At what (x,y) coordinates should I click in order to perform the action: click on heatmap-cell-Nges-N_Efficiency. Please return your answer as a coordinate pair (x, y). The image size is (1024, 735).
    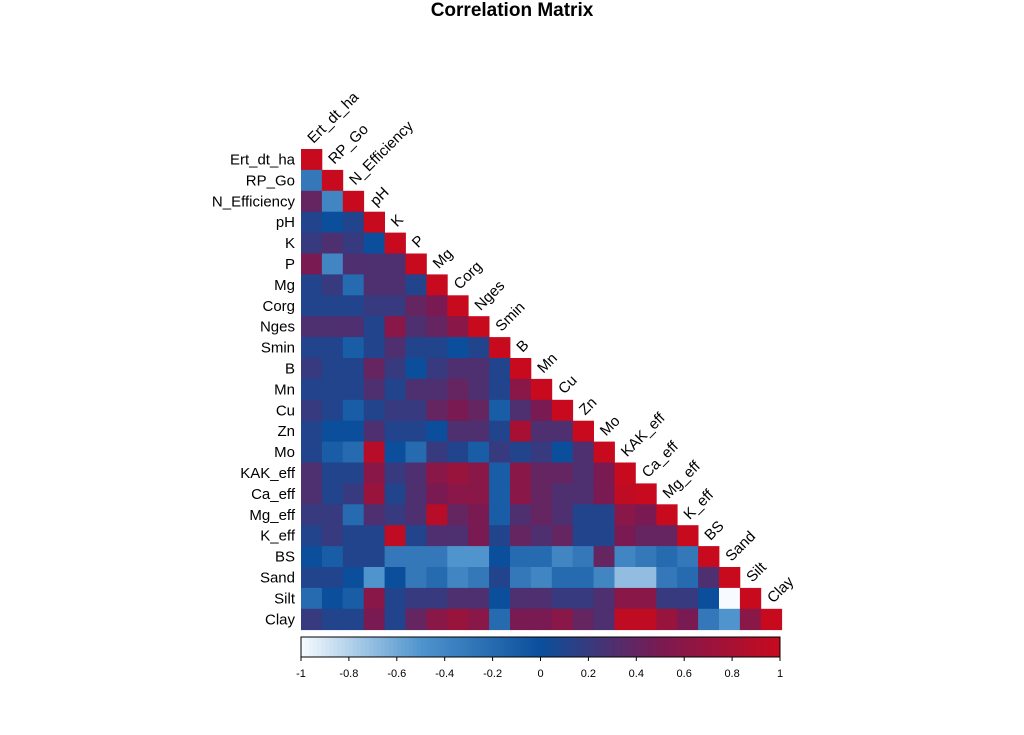
    Looking at the image, I should click on (353, 327).